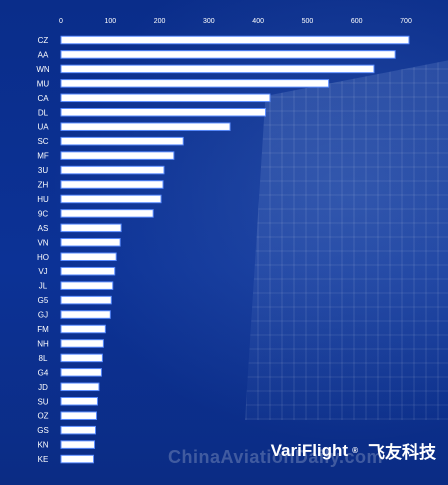  Describe the element at coordinates (42, 242) in the screenshot. I see `category-label: VN` at that location.